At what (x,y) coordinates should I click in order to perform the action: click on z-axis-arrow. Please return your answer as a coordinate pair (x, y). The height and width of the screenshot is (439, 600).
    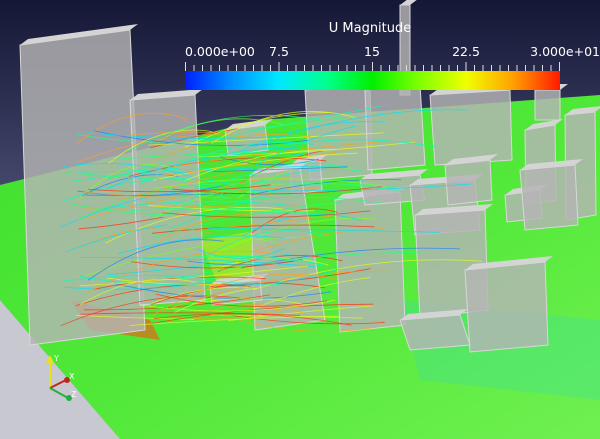
    Looking at the image, I should click on (59, 393).